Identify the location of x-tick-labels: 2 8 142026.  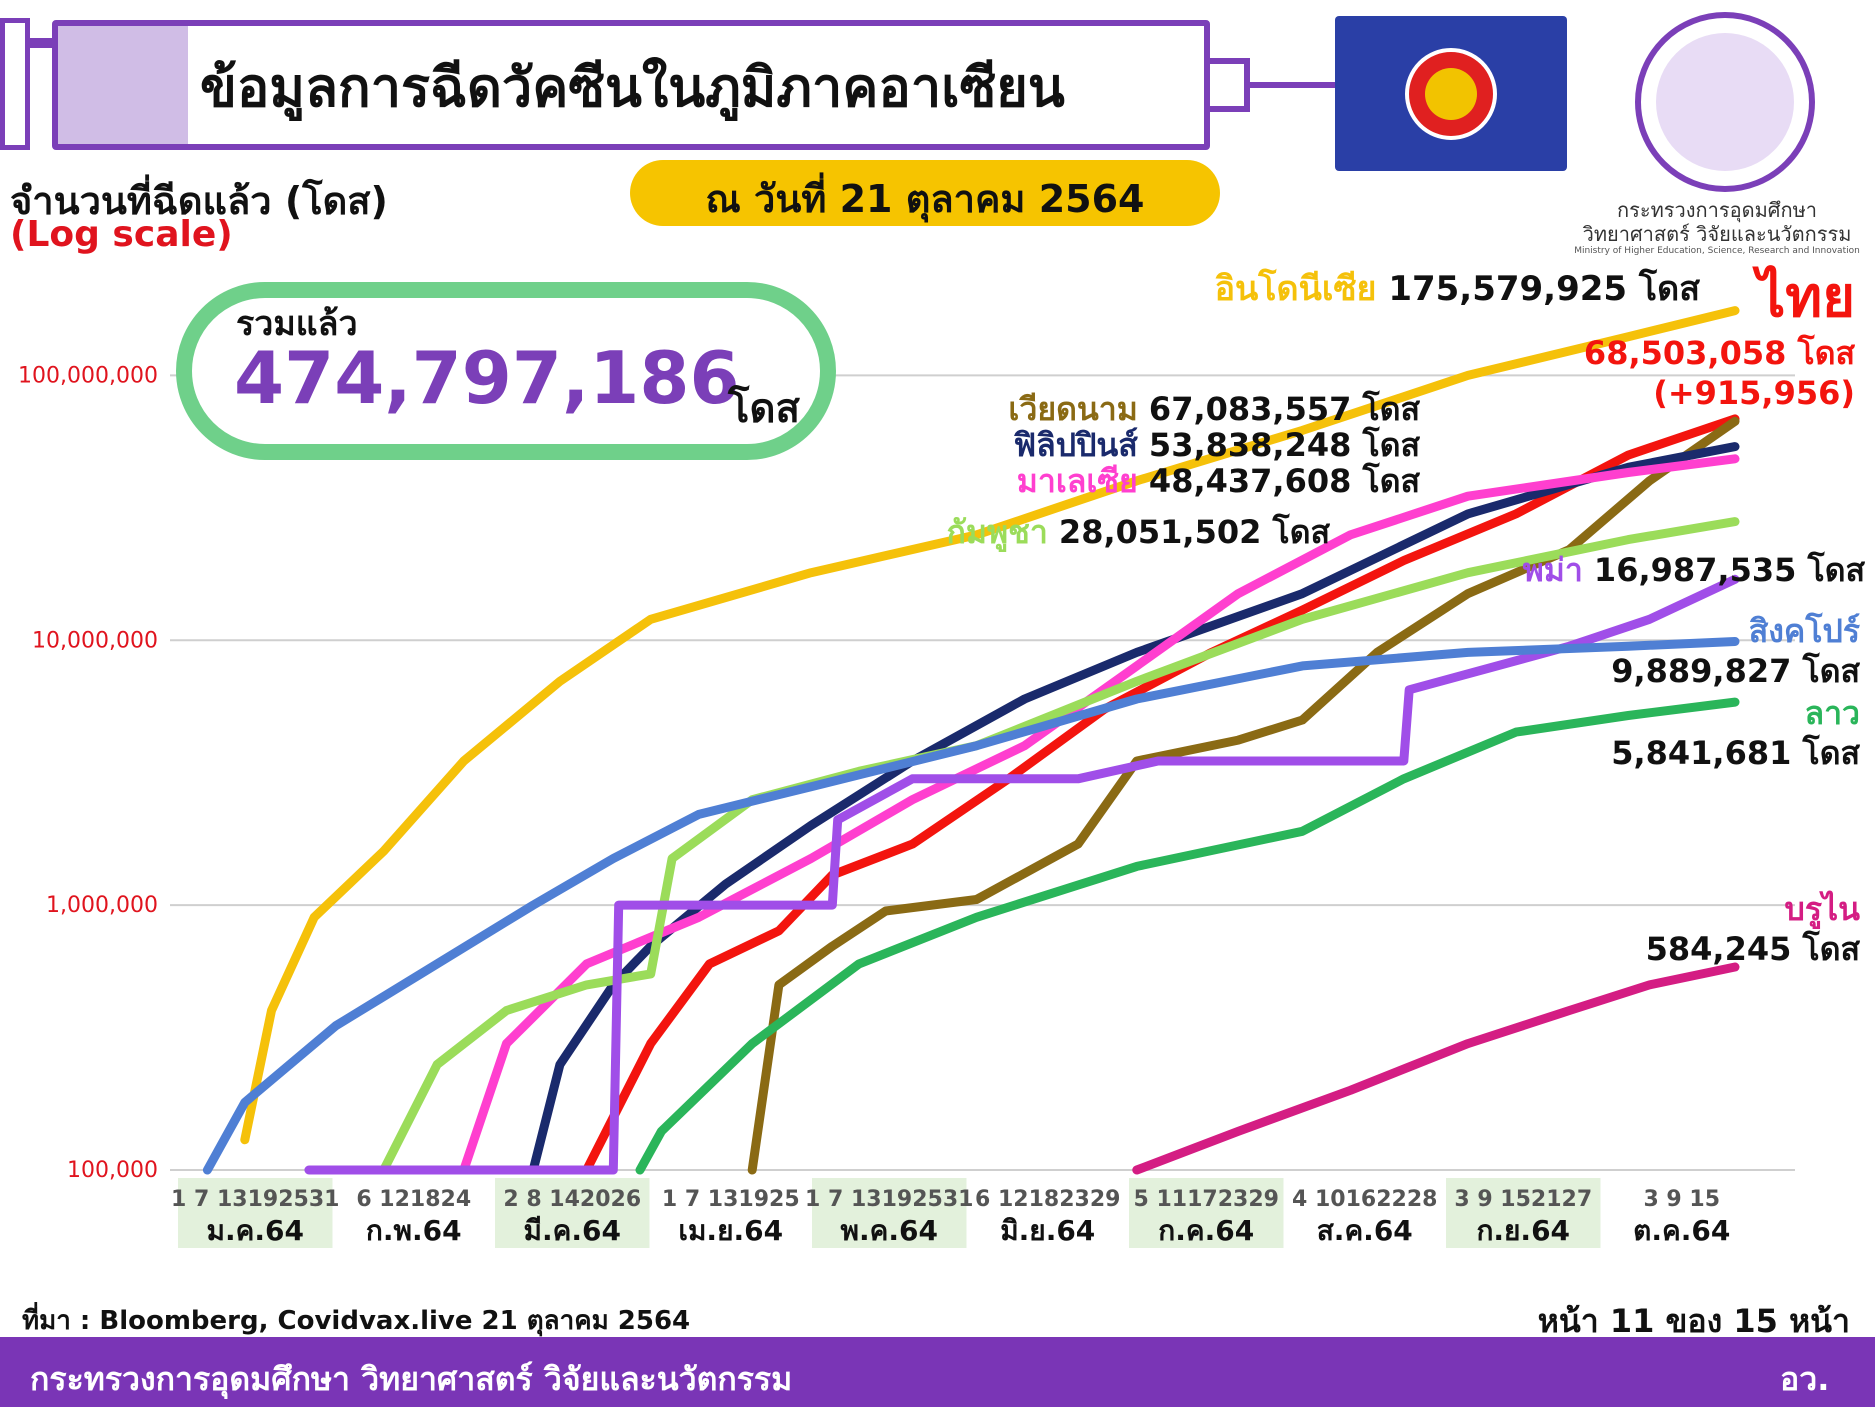
(572, 1199).